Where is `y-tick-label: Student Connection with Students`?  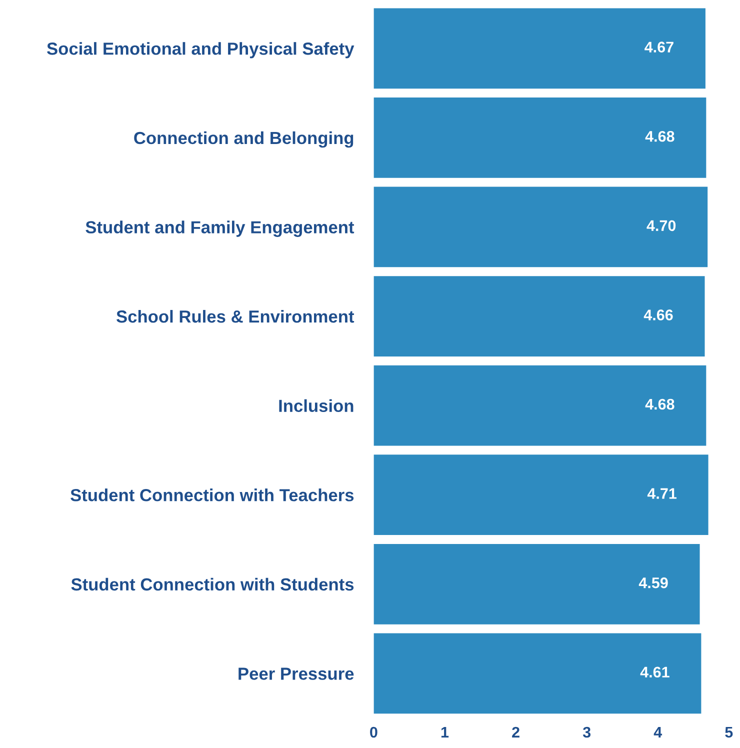
y-tick-label: Student Connection with Students is located at coordinates (212, 584).